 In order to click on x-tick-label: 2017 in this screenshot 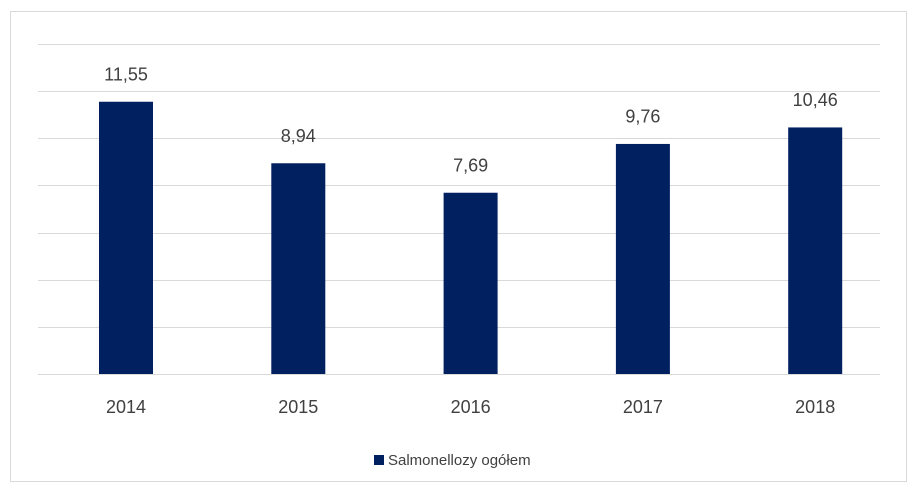, I will do `click(643, 407)`.